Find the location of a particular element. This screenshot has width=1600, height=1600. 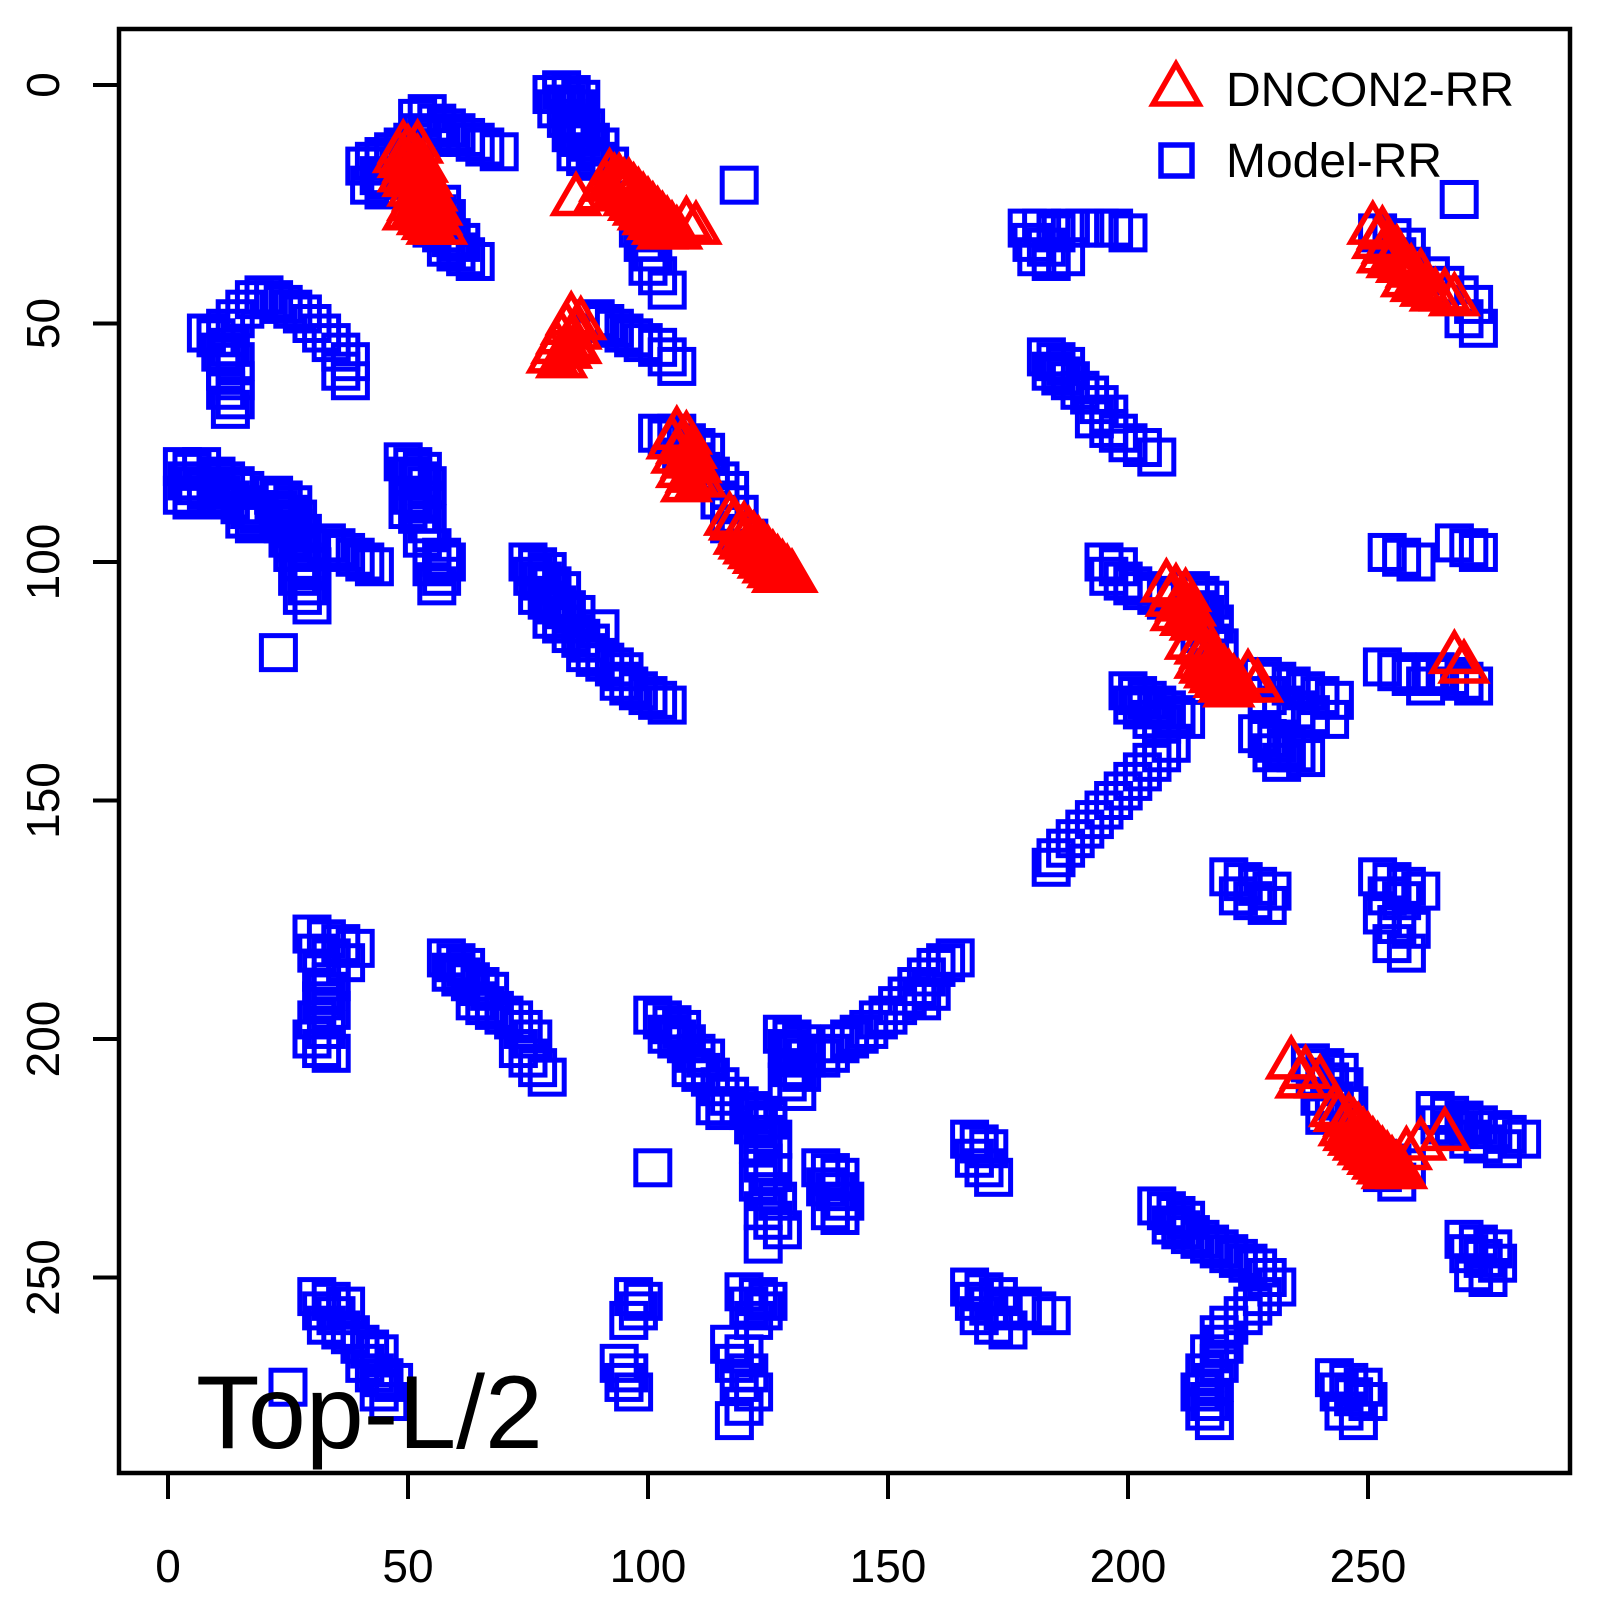

x-tick-label: 0 is located at coordinates (168, 1566).